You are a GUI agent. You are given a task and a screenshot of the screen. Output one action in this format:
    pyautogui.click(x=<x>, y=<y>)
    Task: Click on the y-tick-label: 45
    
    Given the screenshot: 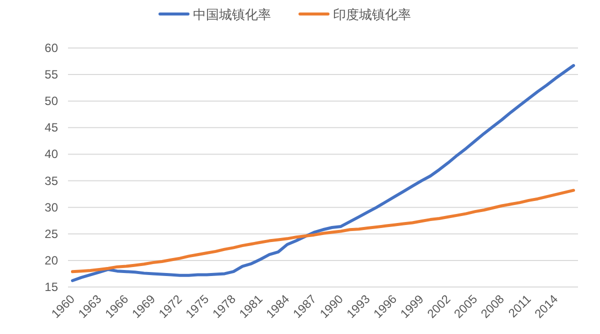 What is the action you would take?
    pyautogui.click(x=51, y=127)
    